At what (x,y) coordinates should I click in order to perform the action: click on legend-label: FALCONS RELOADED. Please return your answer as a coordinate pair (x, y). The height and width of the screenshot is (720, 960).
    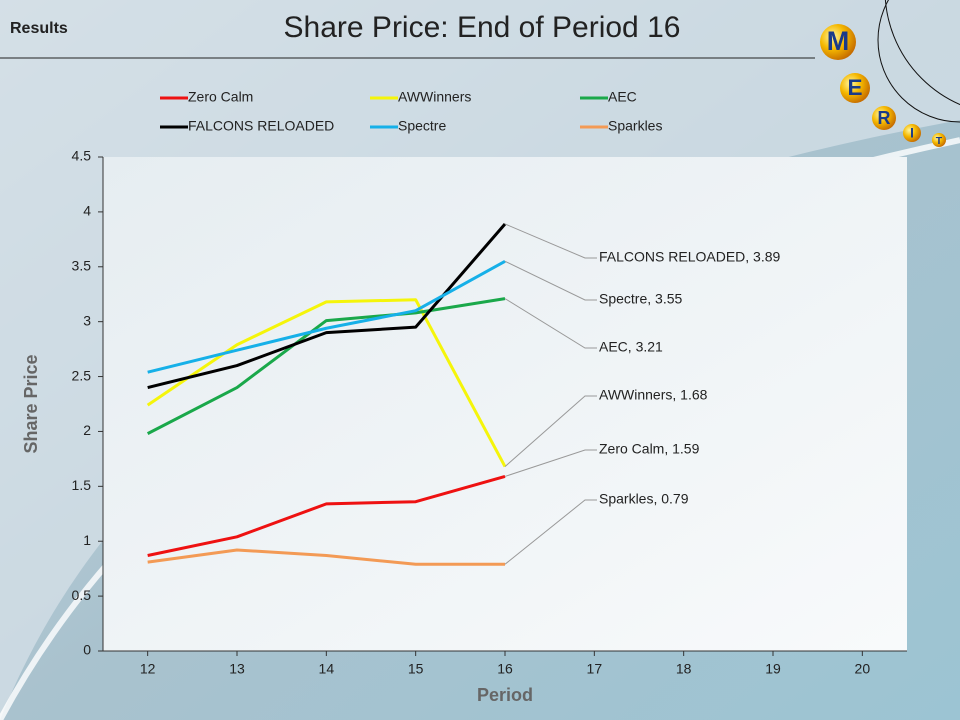
    Looking at the image, I should click on (261, 126).